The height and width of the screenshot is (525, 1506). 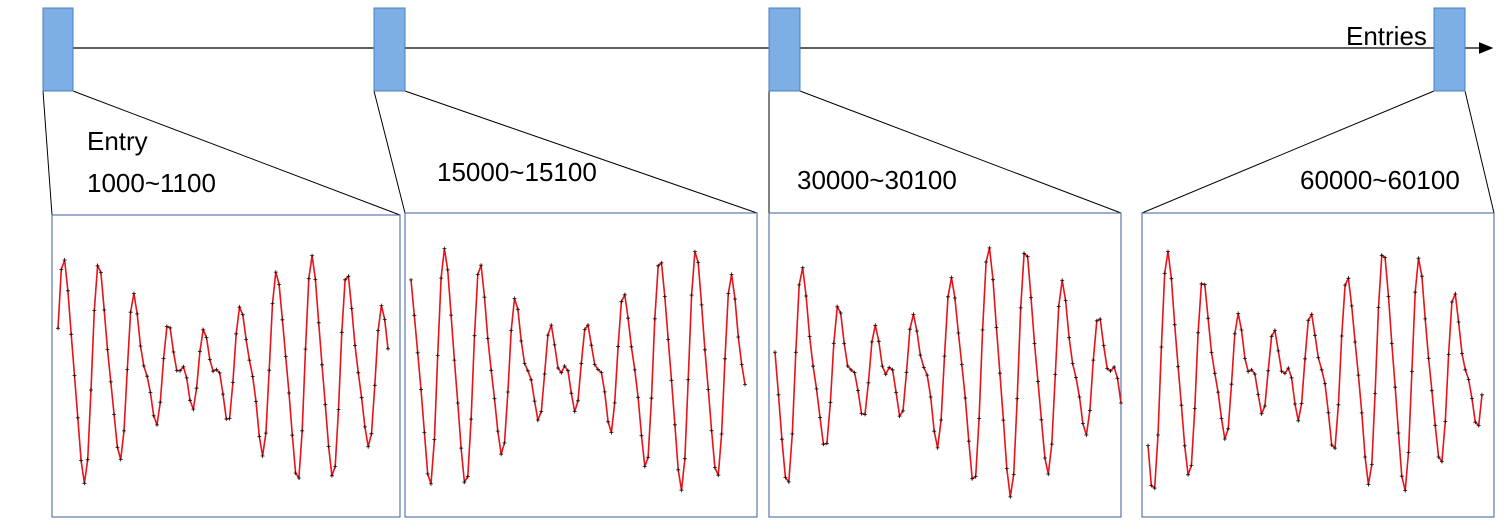 What do you see at coordinates (877, 180) in the screenshot?
I see `panel-range: 30000~30100` at bounding box center [877, 180].